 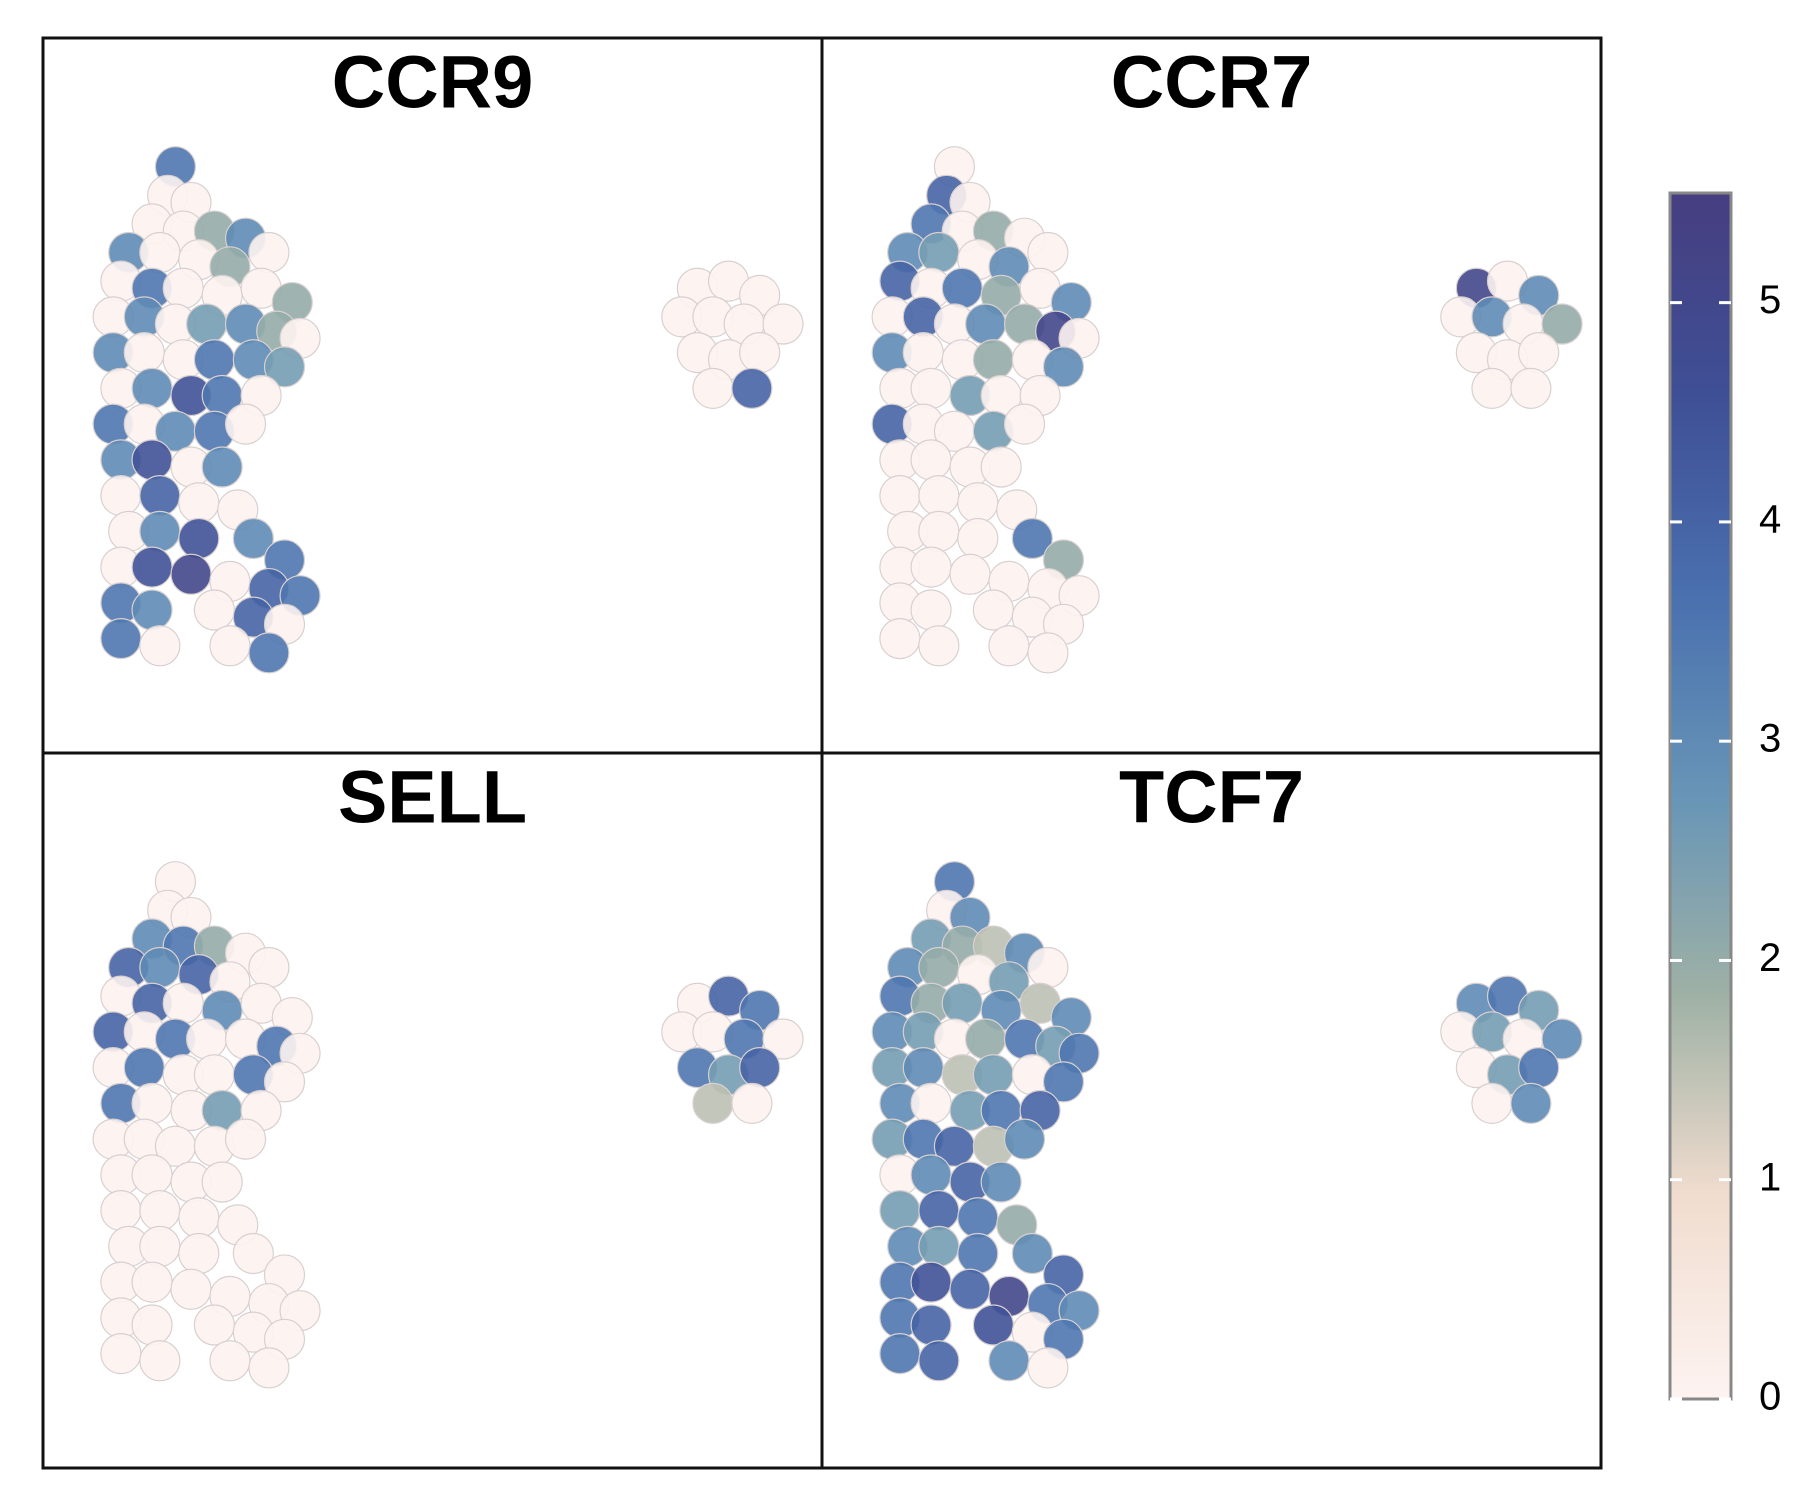 What do you see at coordinates (1770, 739) in the screenshot?
I see `colorbar-tick-label: 3` at bounding box center [1770, 739].